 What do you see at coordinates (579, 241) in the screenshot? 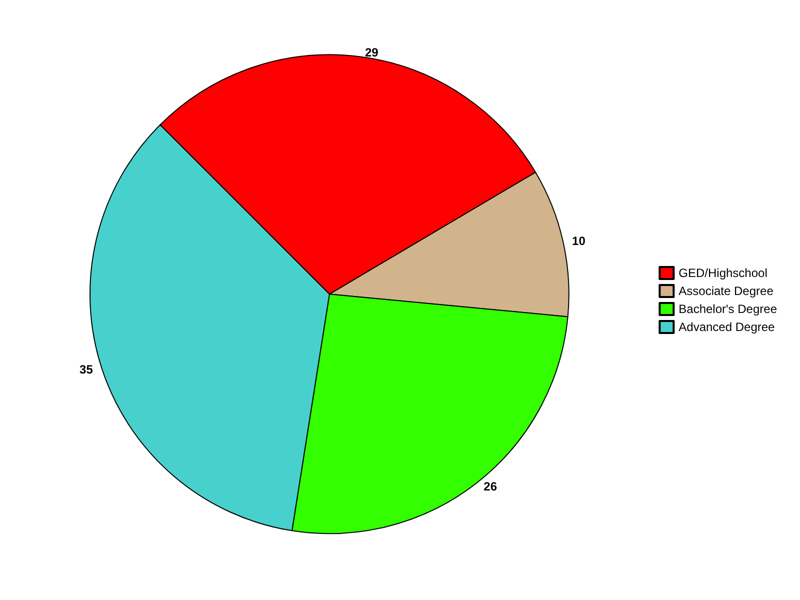
I see `data-label: 10` at bounding box center [579, 241].